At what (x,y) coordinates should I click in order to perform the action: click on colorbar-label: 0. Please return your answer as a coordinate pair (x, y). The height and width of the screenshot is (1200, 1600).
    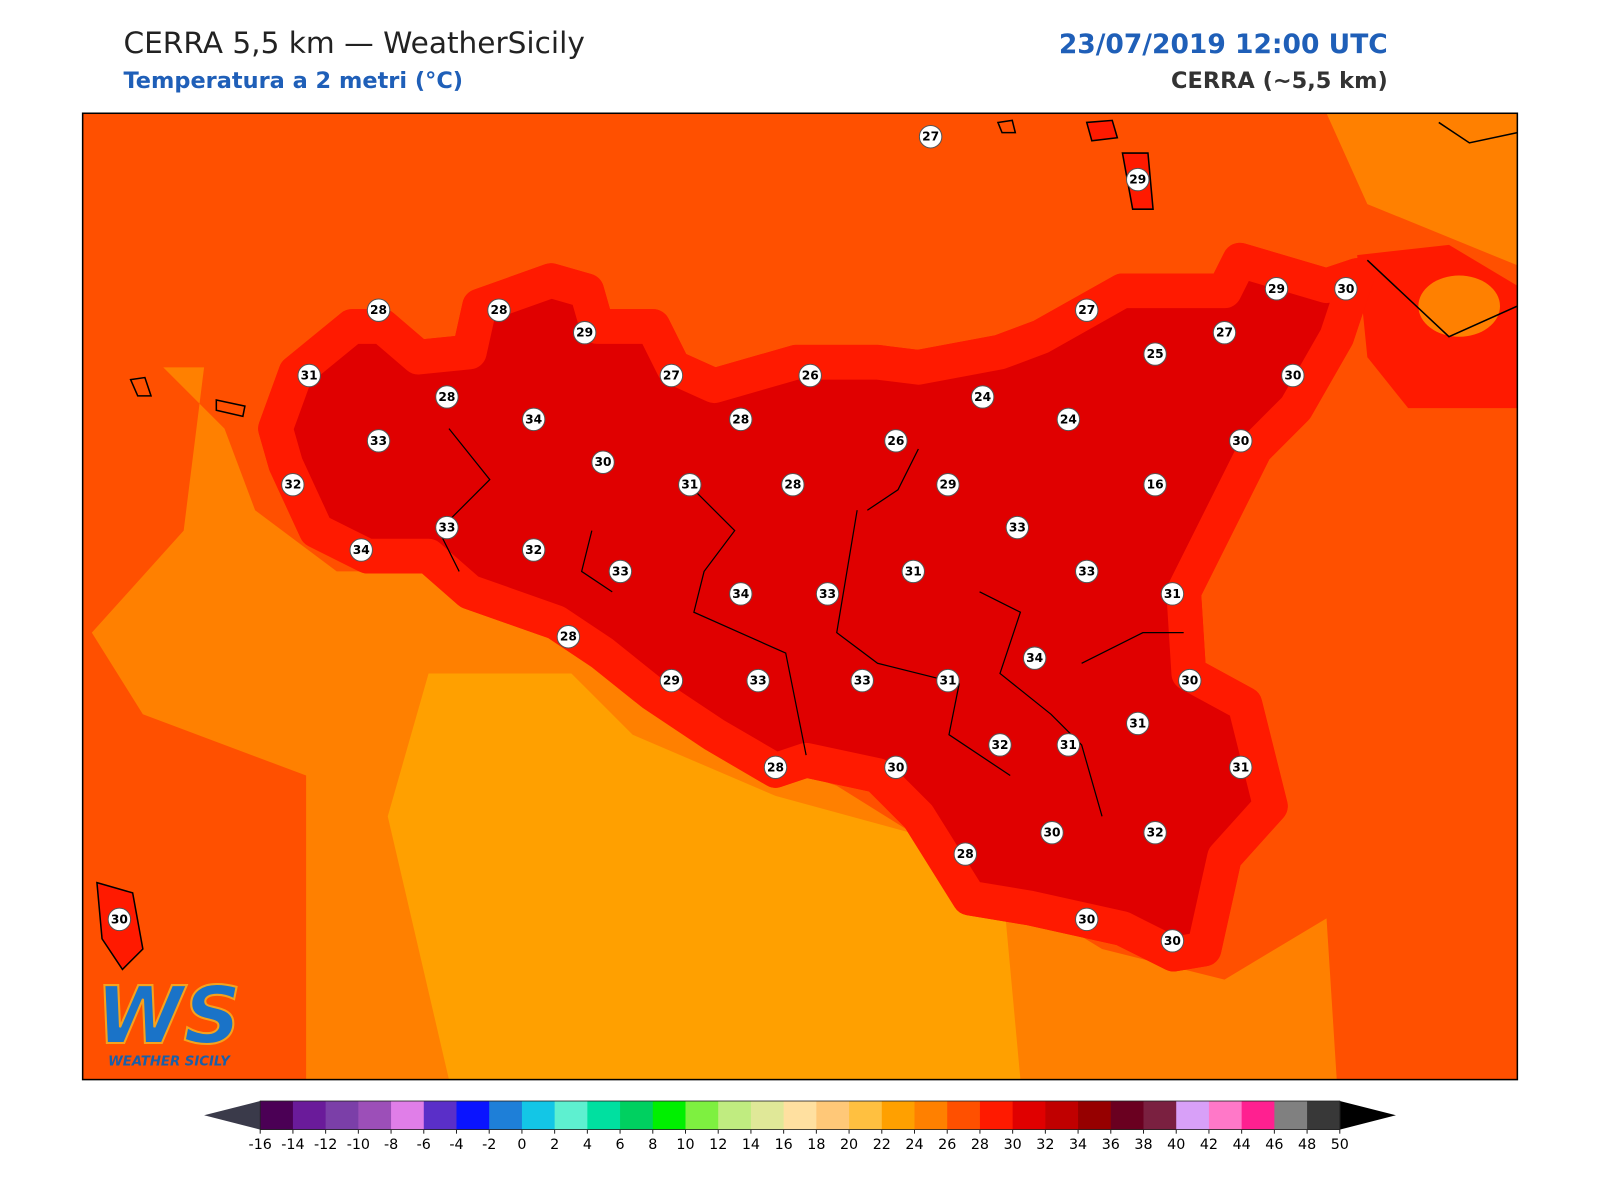
    Looking at the image, I should click on (521, 1145).